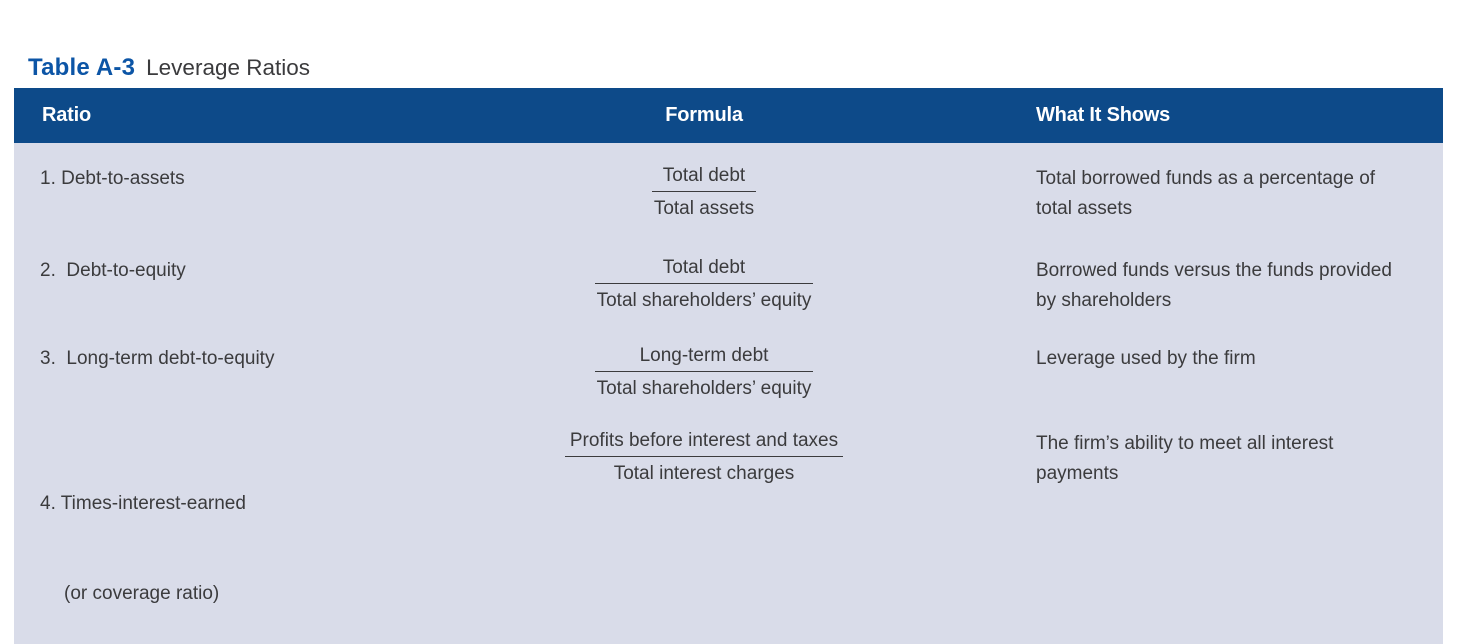 The width and height of the screenshot is (1478, 644). Describe the element at coordinates (67, 115) in the screenshot. I see `column-header-ratio: Ratio` at that location.